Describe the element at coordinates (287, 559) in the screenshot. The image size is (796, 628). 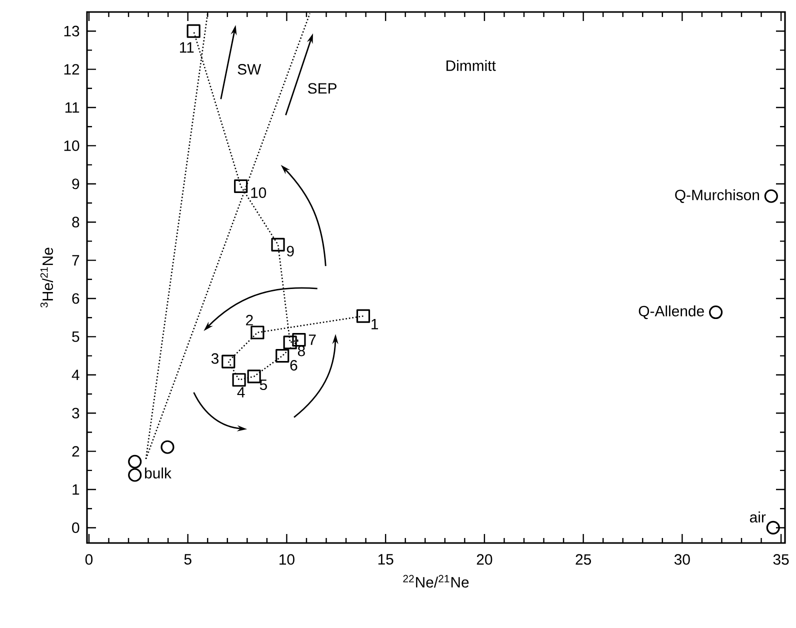
I see `x-tick-label: 10` at that location.